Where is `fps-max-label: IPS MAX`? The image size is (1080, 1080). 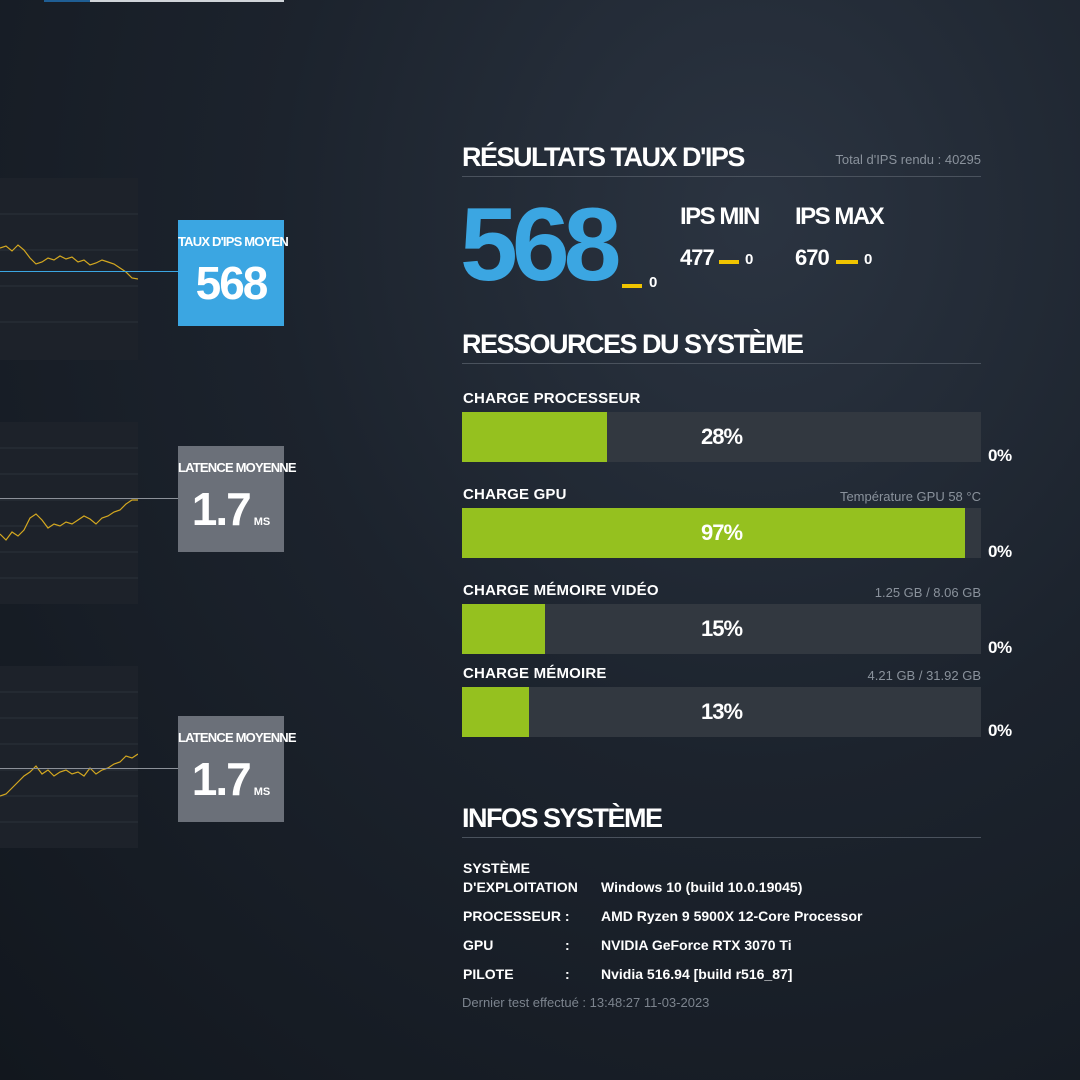 fps-max-label: IPS MAX is located at coordinates (840, 216).